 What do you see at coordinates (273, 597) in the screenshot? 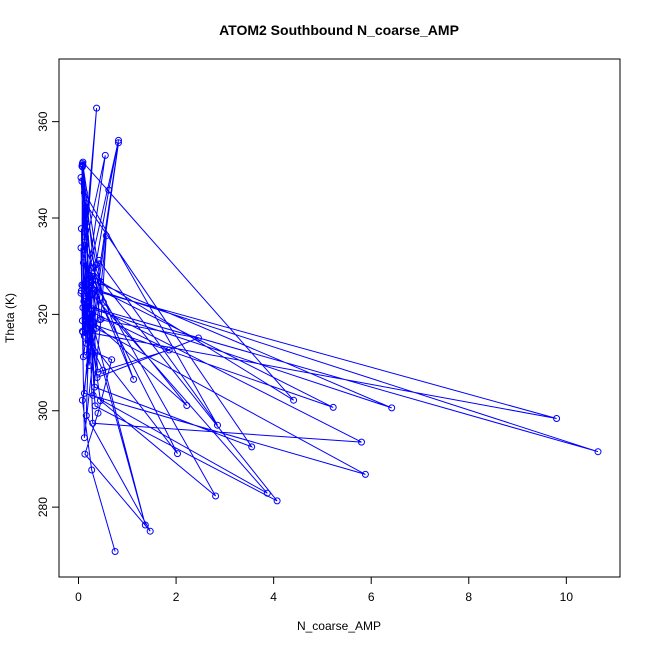
I see `x-tick-label: 4` at bounding box center [273, 597].